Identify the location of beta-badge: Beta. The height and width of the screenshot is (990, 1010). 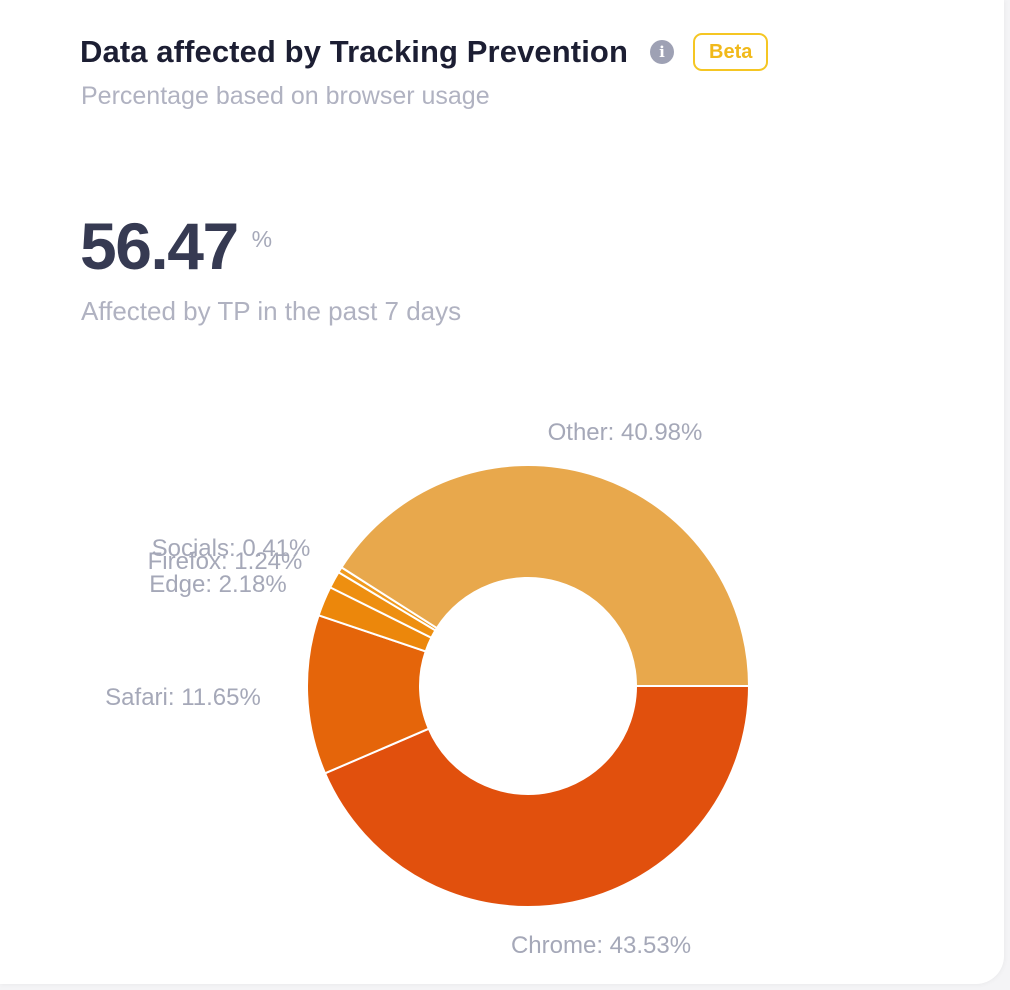
(731, 52).